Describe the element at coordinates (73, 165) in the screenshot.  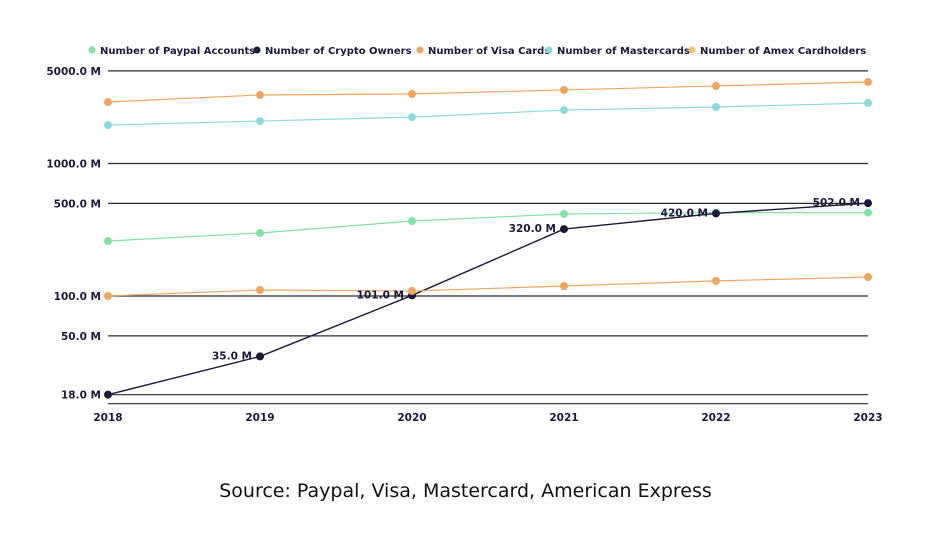
I see `y-tick-label: 1000.0 M` at that location.